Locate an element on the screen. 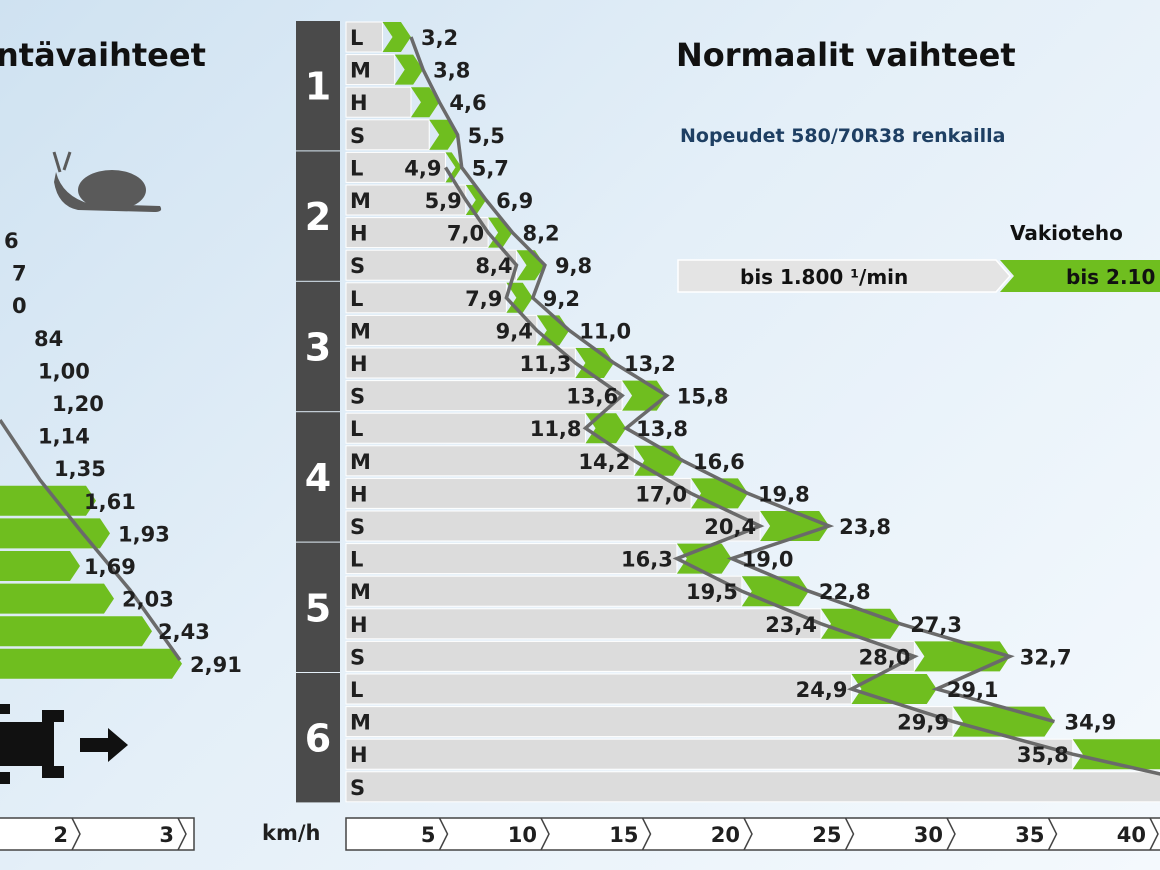  range-letter-4M: M is located at coordinates (360, 462).